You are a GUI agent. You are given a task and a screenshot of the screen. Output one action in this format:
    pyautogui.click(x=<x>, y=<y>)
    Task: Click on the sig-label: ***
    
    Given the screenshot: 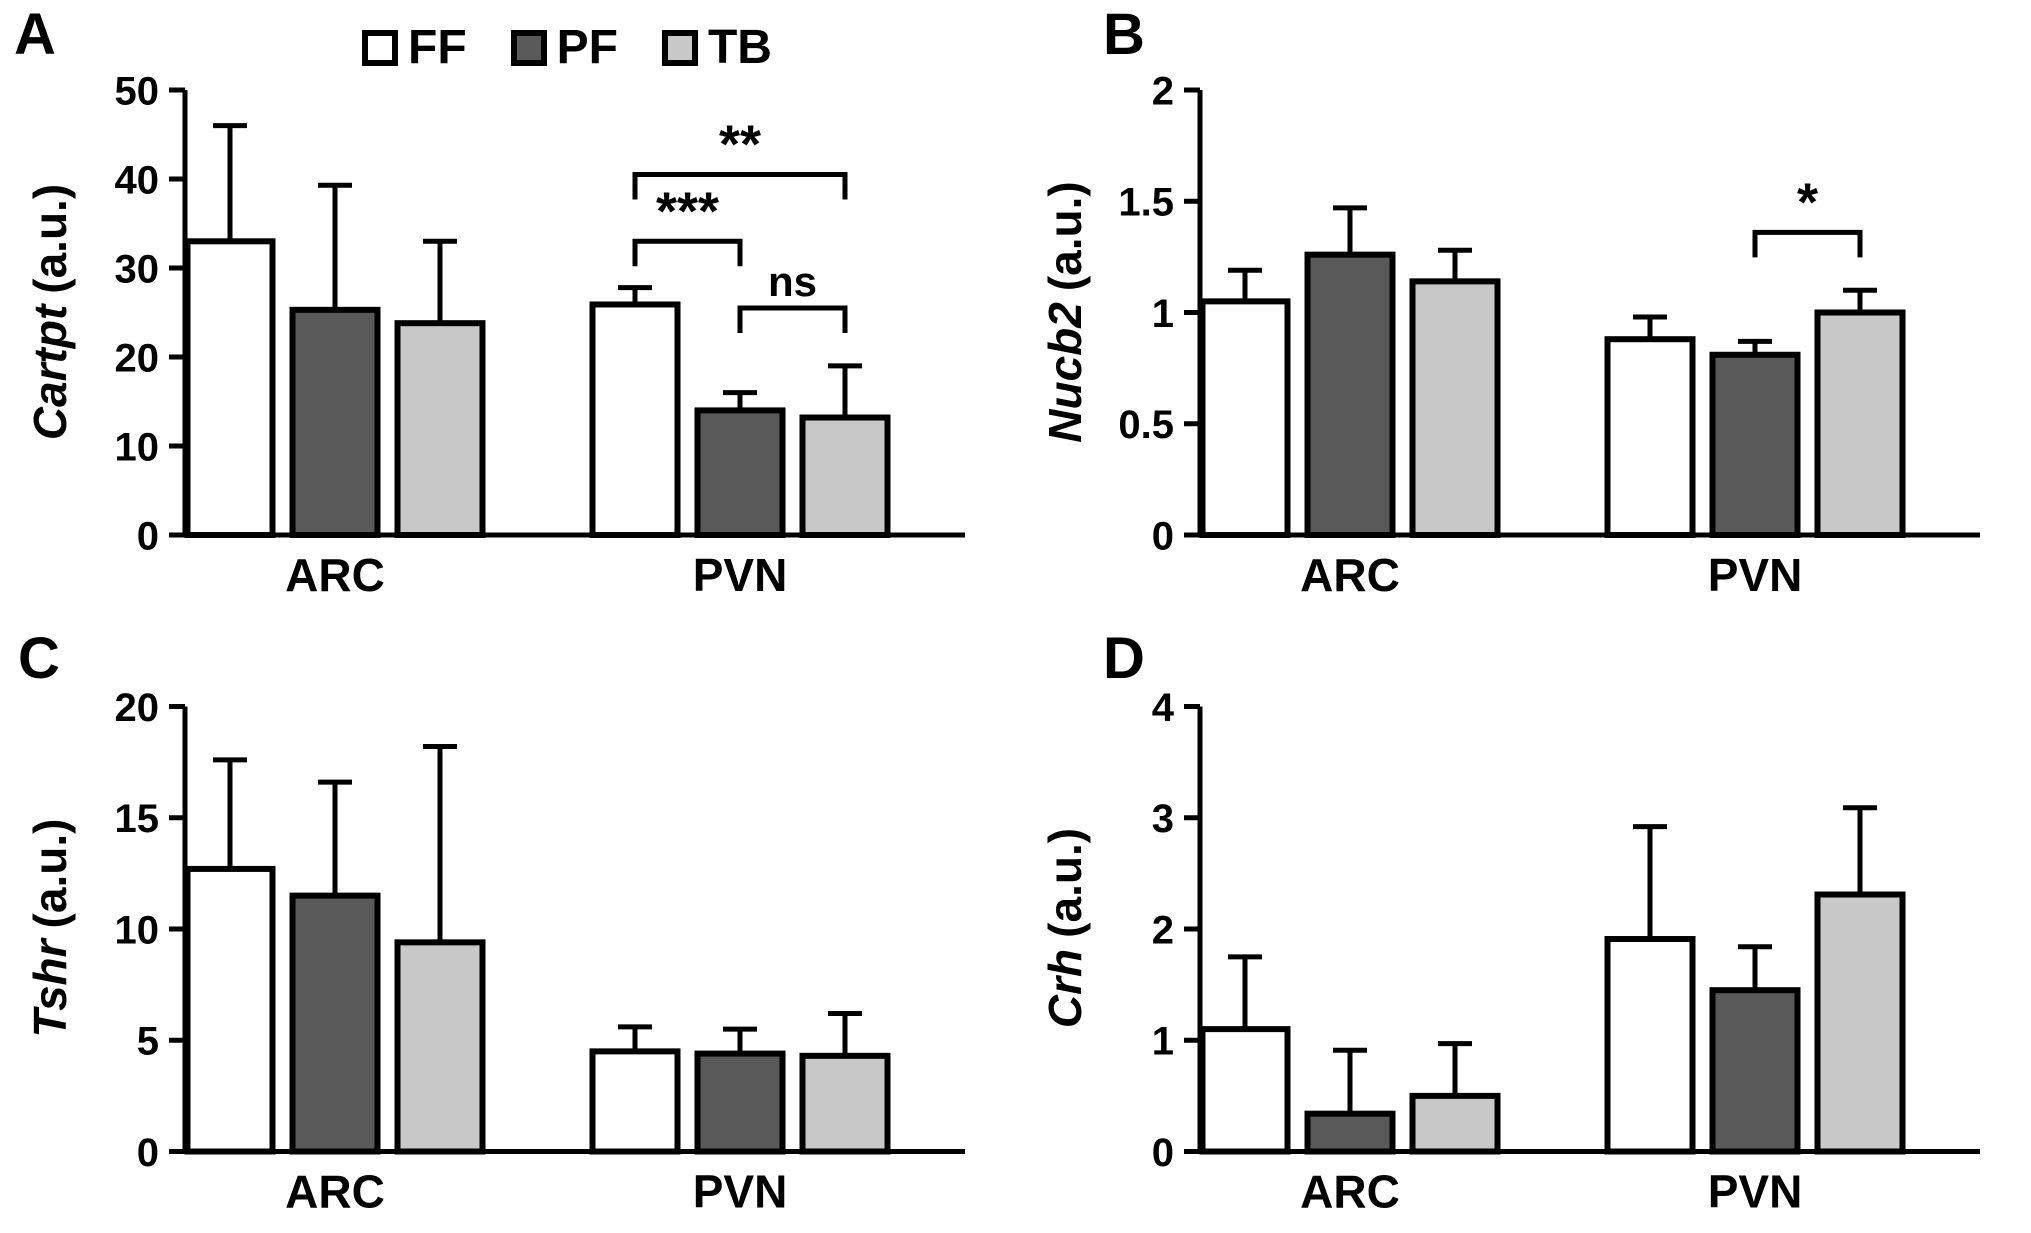 What is the action you would take?
    pyautogui.click(x=687, y=211)
    